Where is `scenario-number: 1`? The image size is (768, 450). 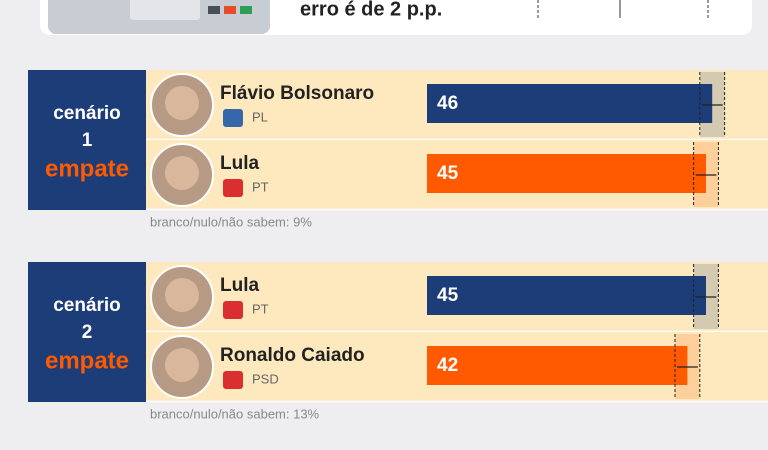 scenario-number: 1 is located at coordinates (87, 140).